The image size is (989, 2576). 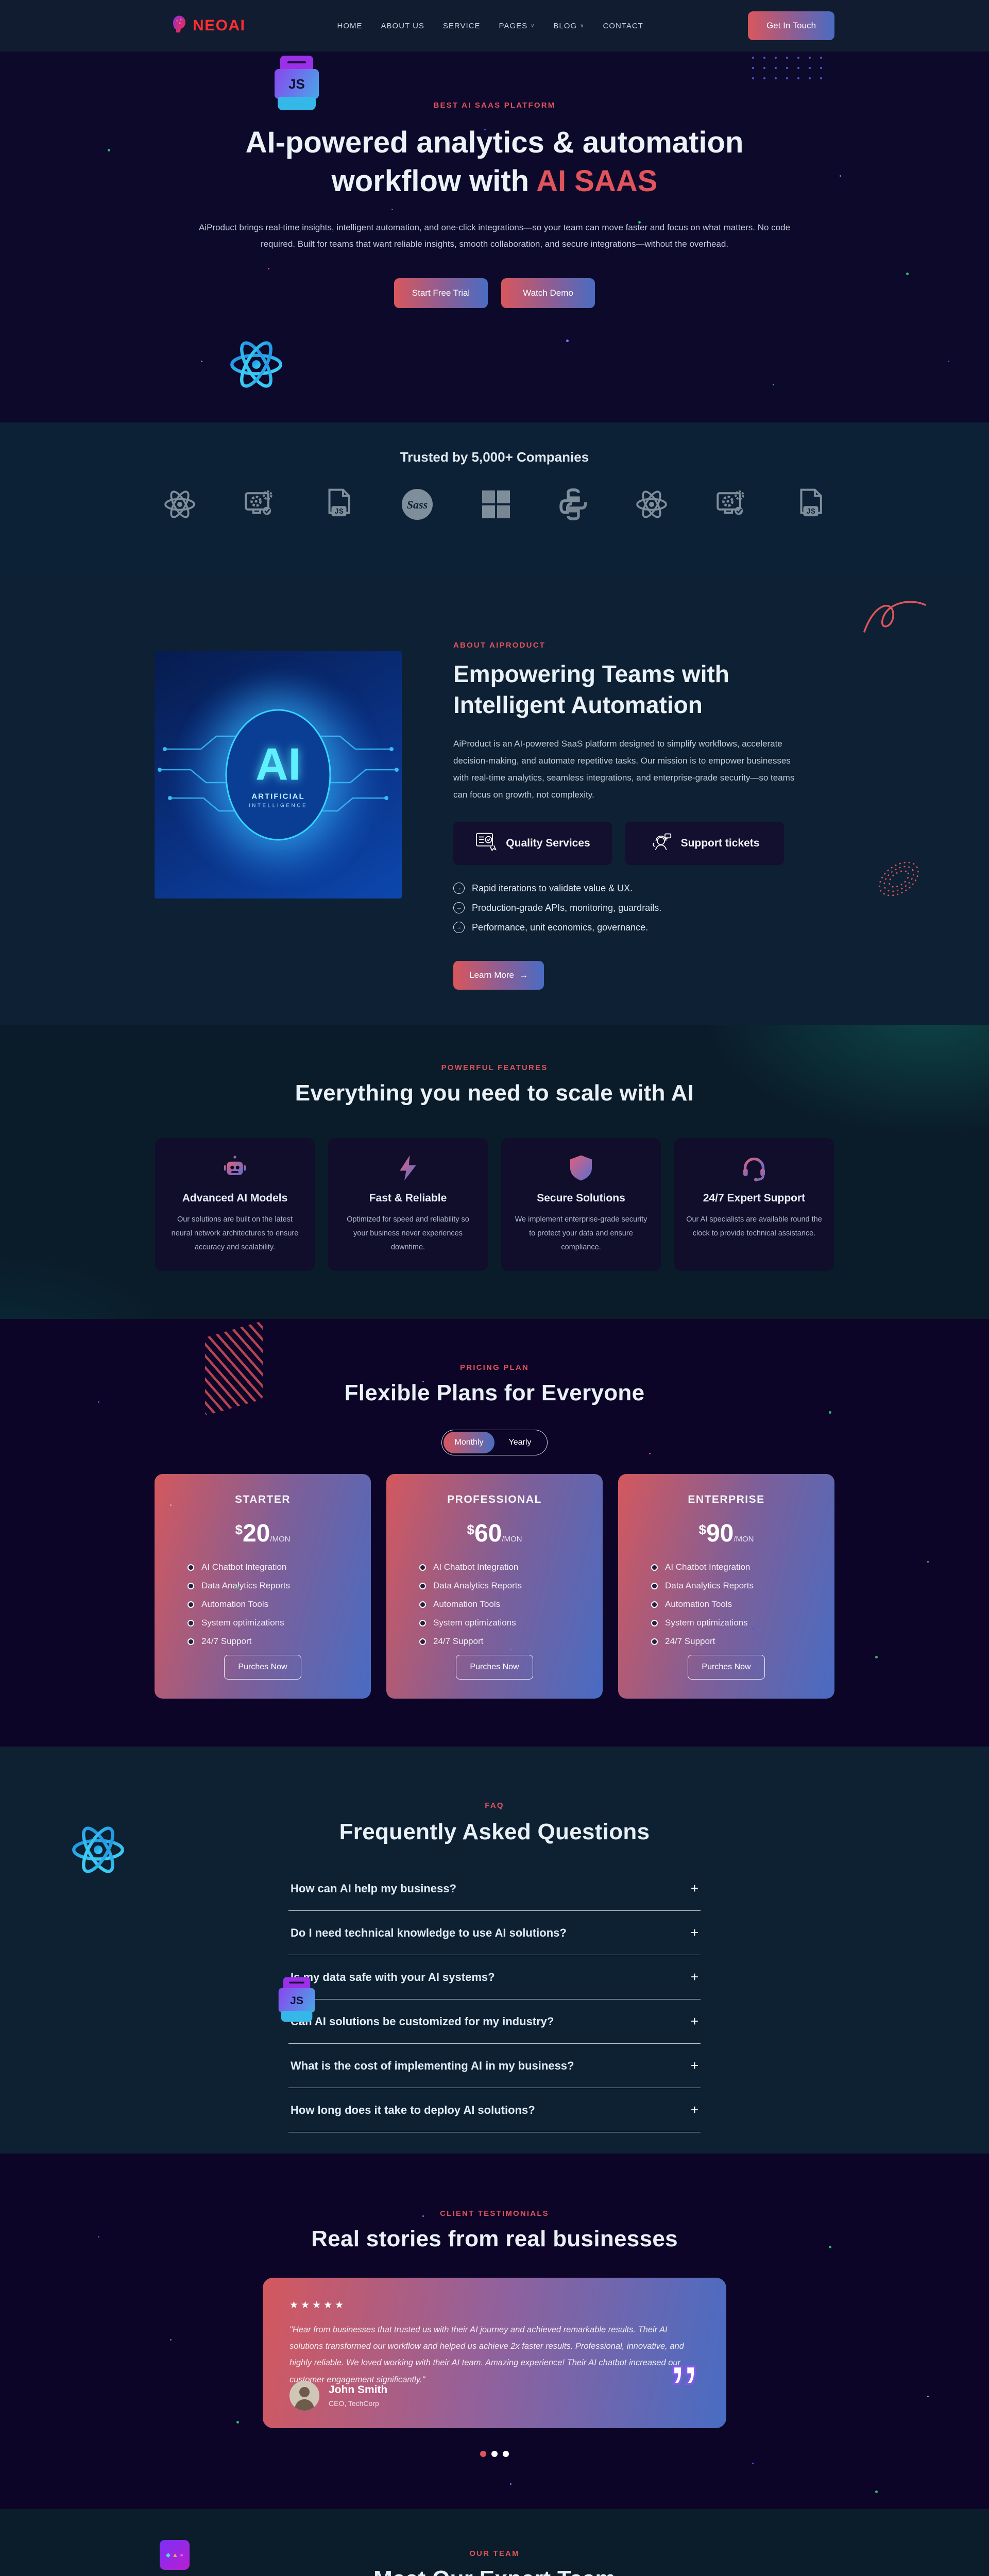 I want to click on shapes-box-icon: ◆ ▲ ●, so click(x=175, y=2555).